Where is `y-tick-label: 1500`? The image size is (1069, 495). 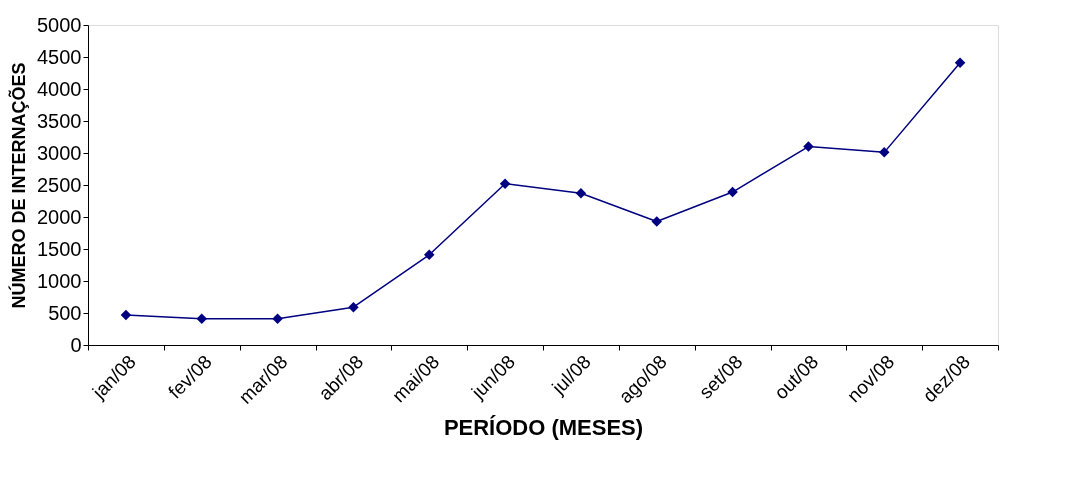
y-tick-label: 1500 is located at coordinates (59, 248).